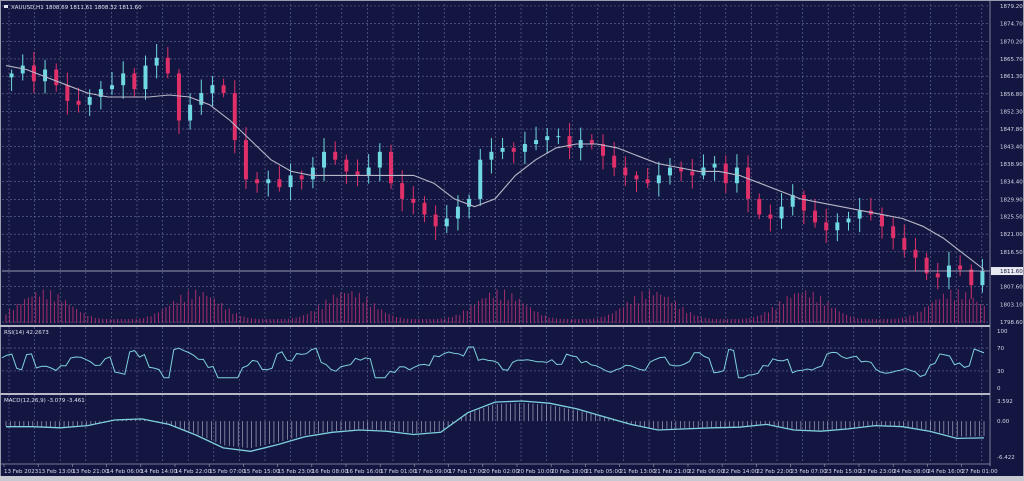  Describe the element at coordinates (1007, 271) in the screenshot. I see `current-price-tag` at that location.